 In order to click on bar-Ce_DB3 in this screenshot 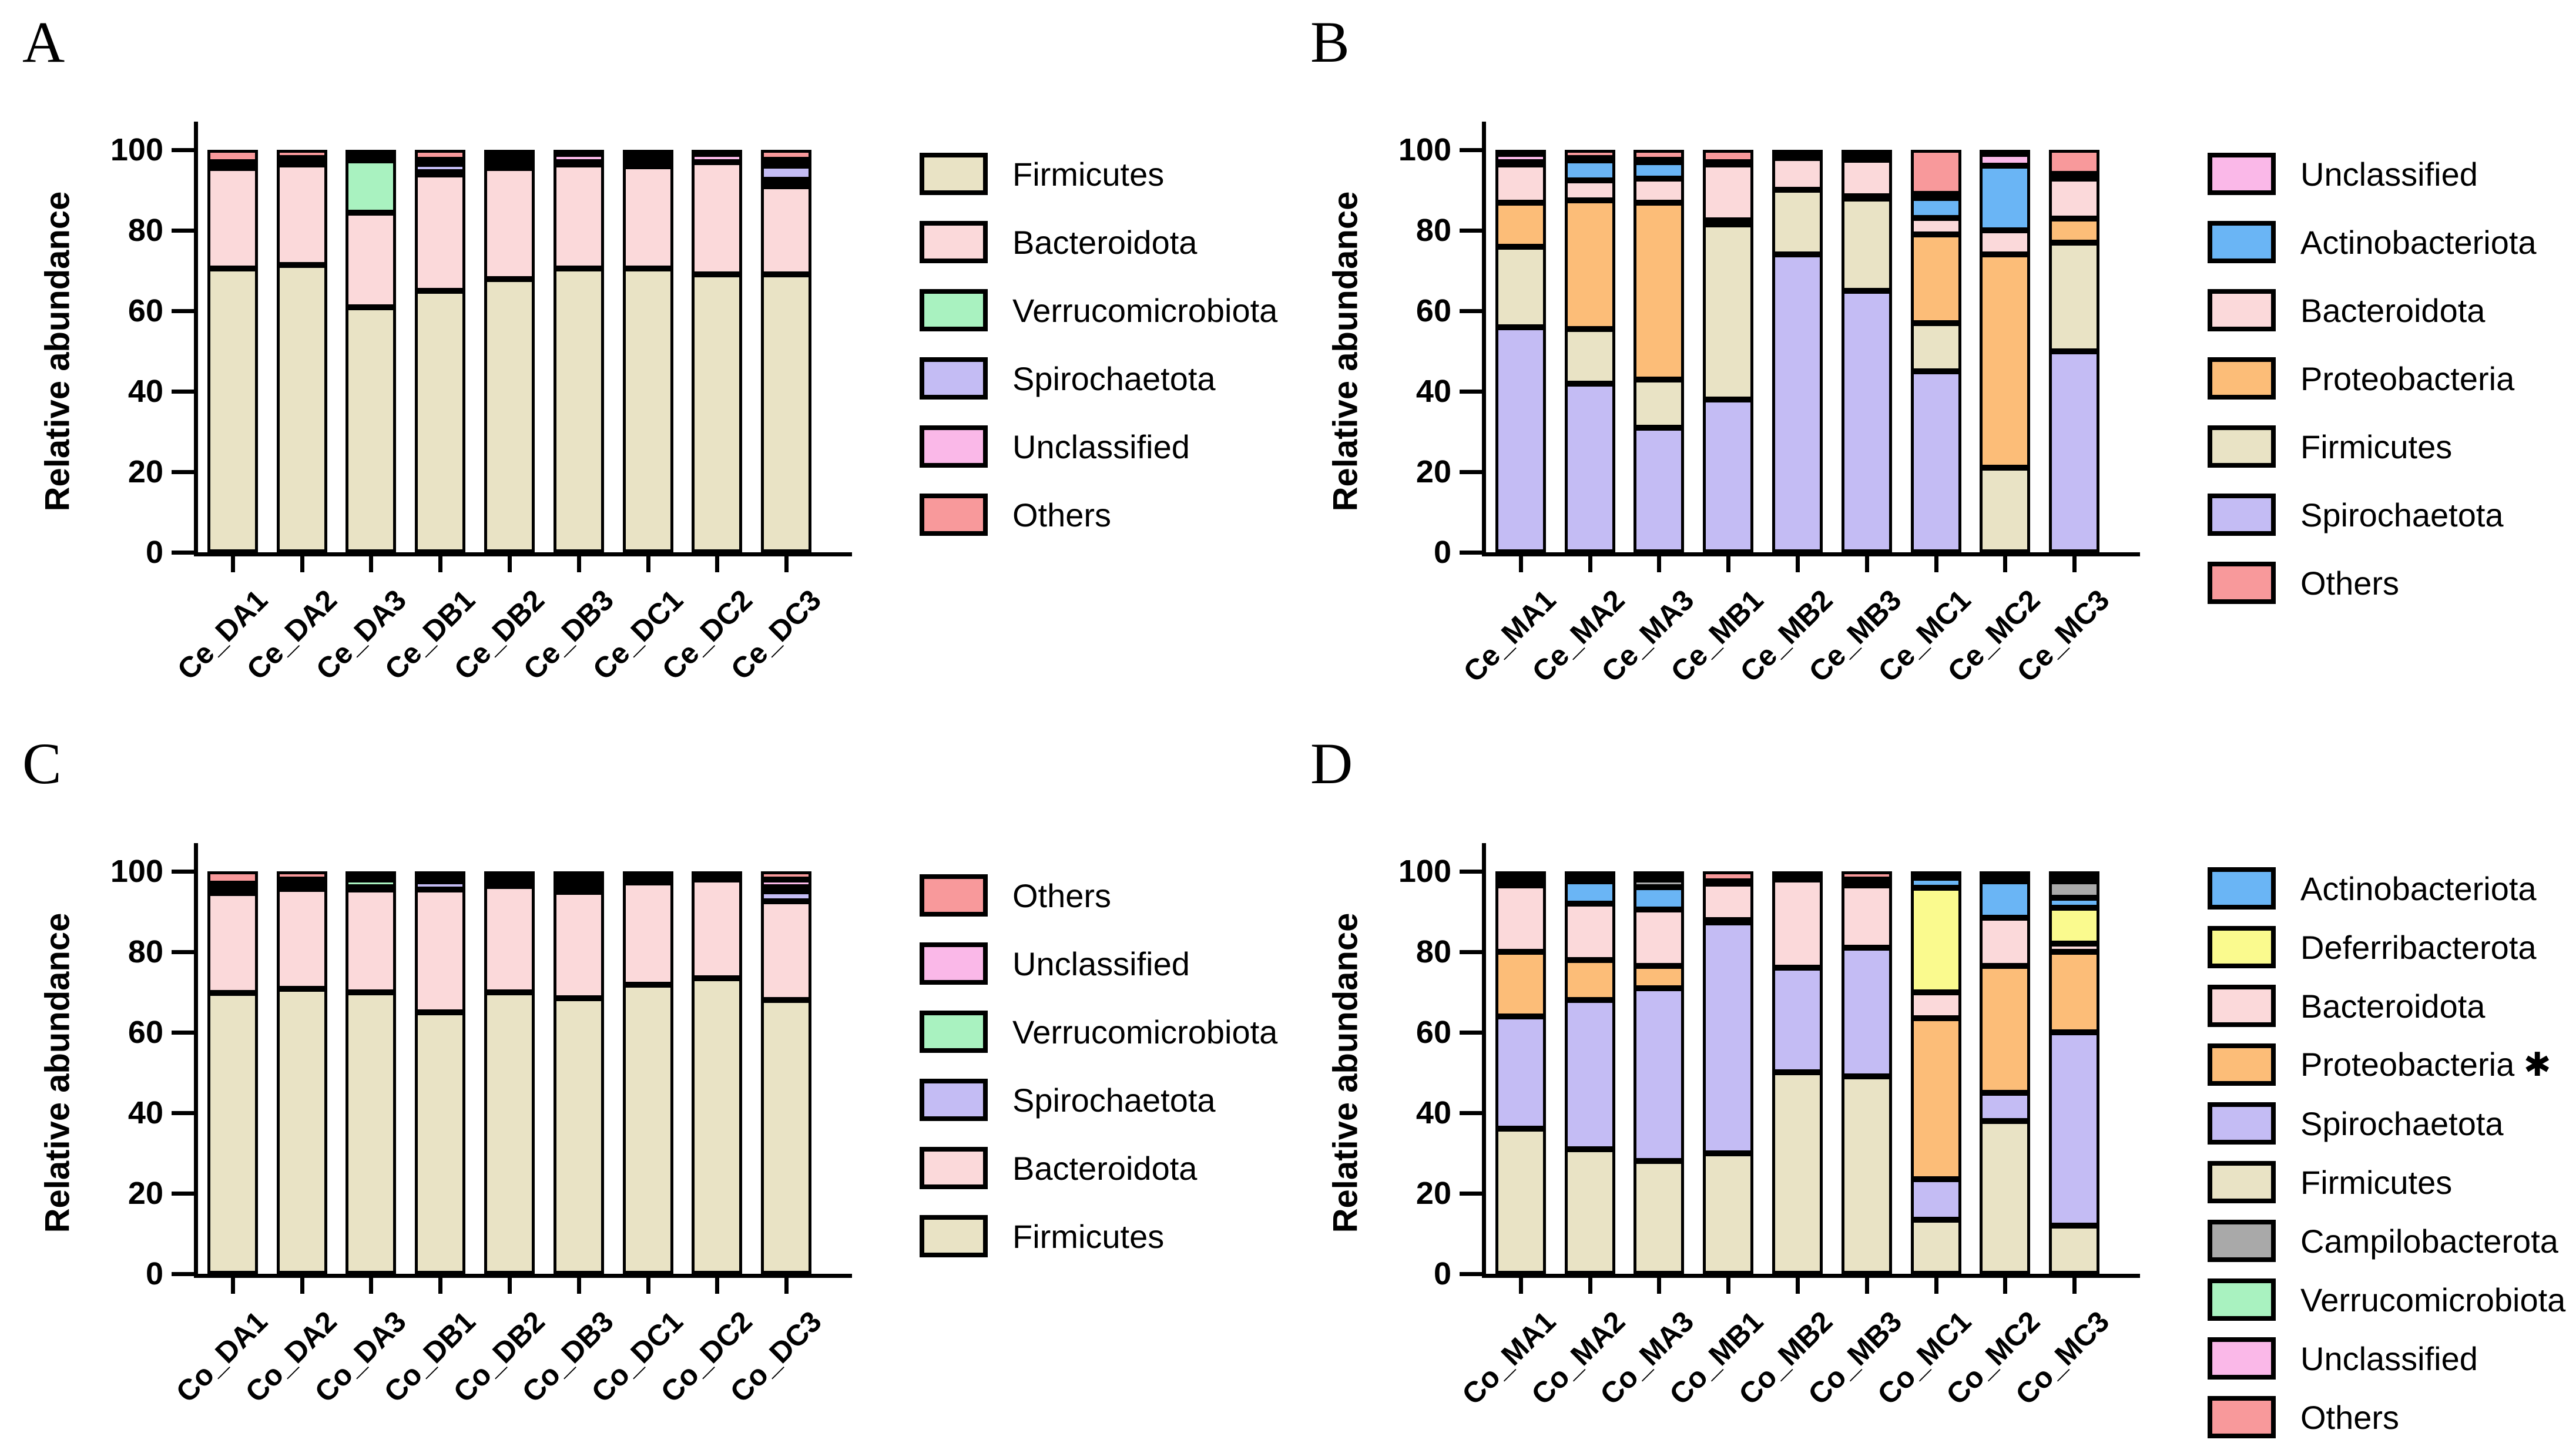, I will do `click(578, 351)`.